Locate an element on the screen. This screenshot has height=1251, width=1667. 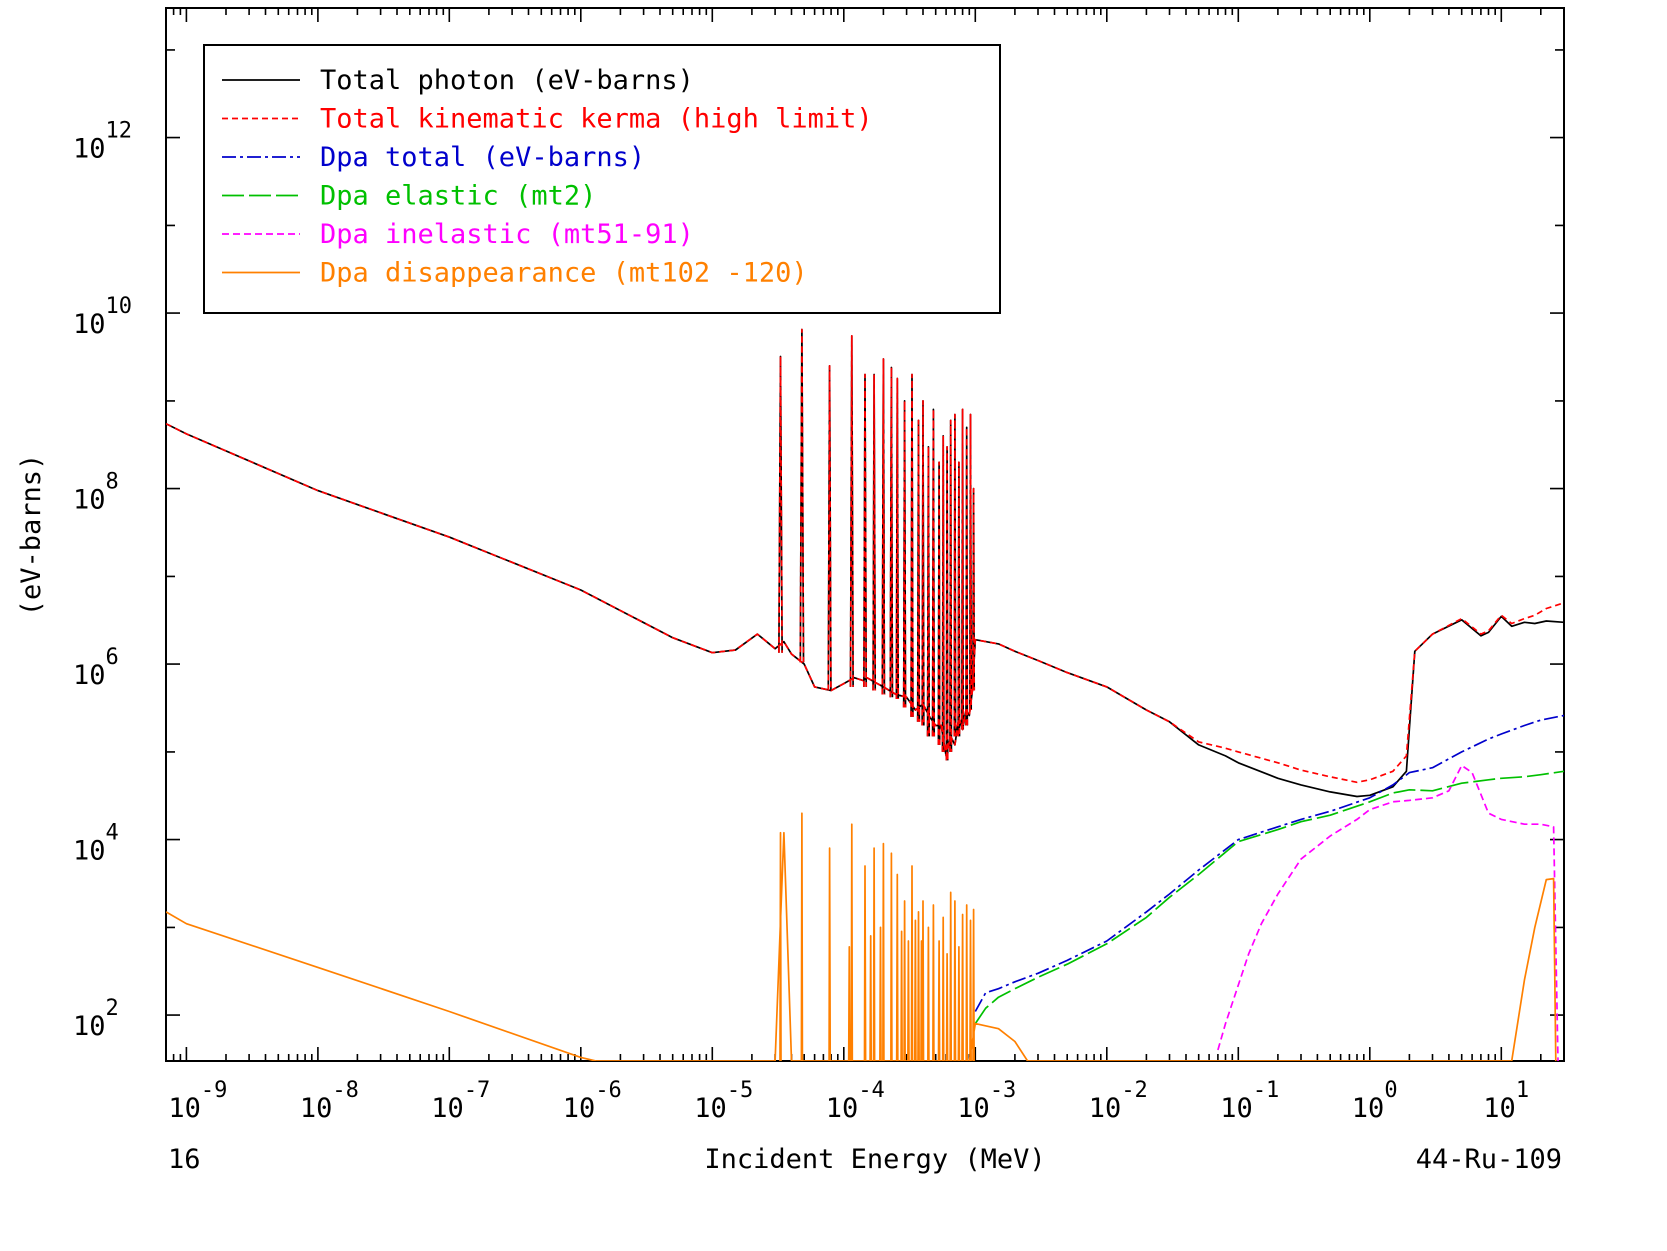
series-dpa-inelastic is located at coordinates (1388, 912).